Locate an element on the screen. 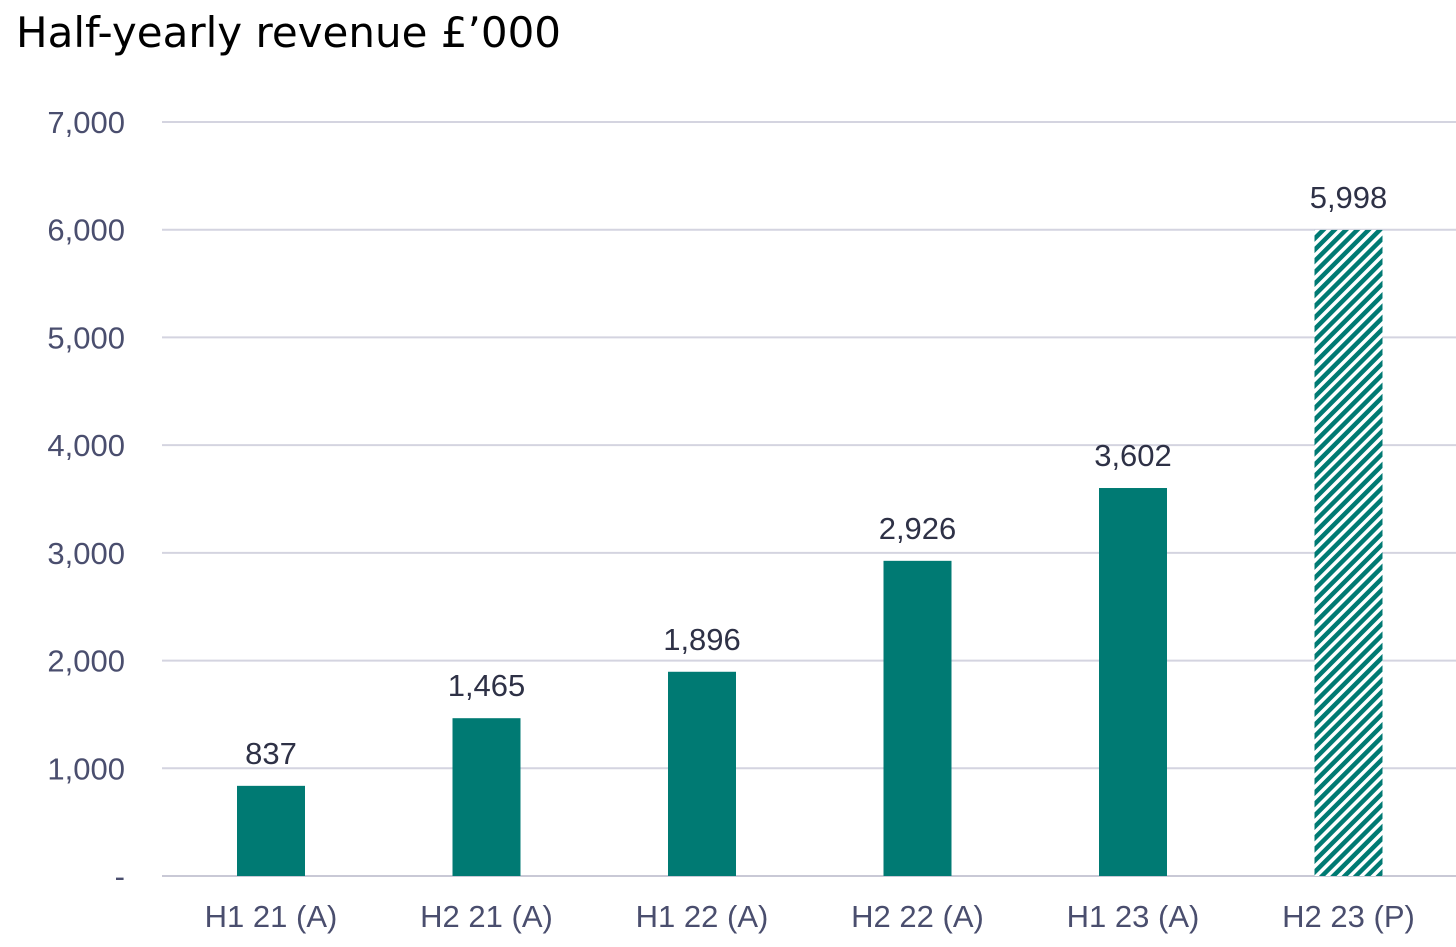 The height and width of the screenshot is (947, 1456). data-label: 1,896 is located at coordinates (702, 639).